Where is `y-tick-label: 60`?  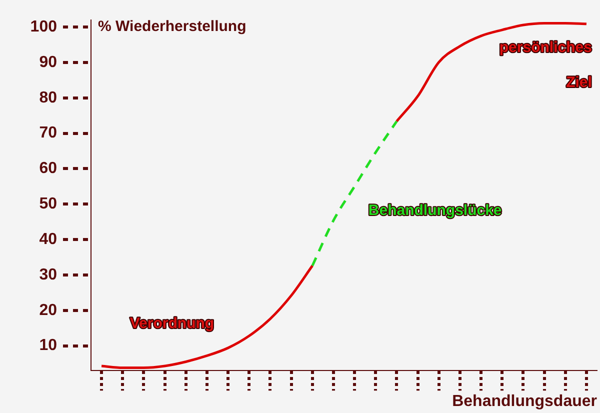
y-tick-label: 60 is located at coordinates (48, 169).